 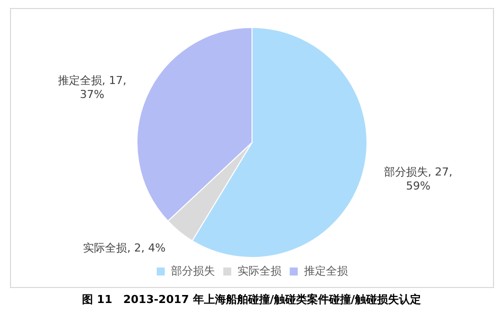 I want to click on data-label: 推定全损, 17, 37%, so click(x=92, y=87).